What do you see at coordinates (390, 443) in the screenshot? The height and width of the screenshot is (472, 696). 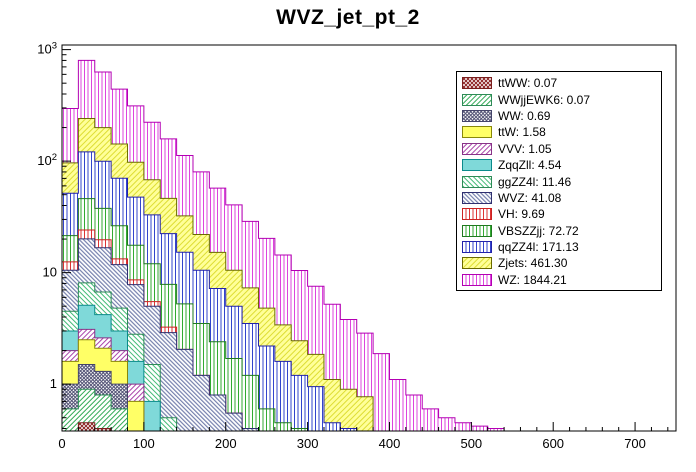 I see `x-tick-label: 400` at bounding box center [390, 443].